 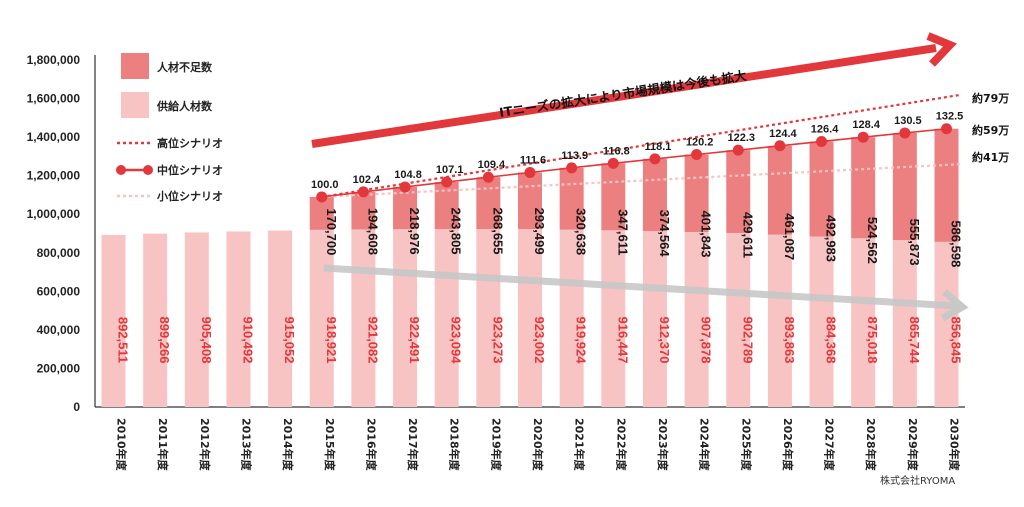 I want to click on supply-value-label: 918,921, so click(x=331, y=340).